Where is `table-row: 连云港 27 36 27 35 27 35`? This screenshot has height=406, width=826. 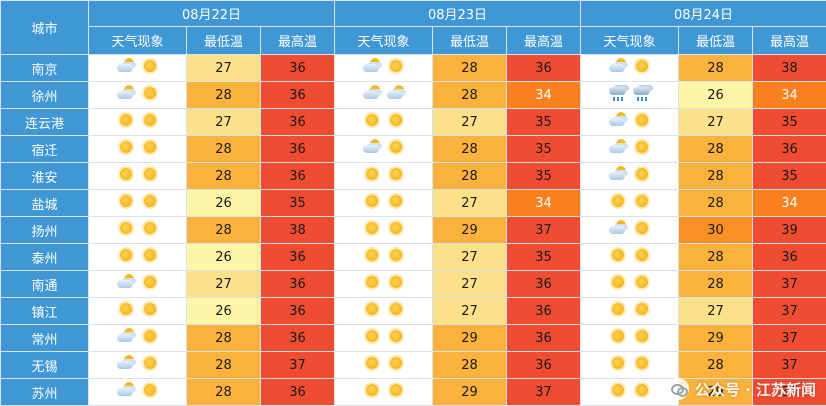 table-row: 连云港 27 36 27 35 27 35 is located at coordinates (413, 122).